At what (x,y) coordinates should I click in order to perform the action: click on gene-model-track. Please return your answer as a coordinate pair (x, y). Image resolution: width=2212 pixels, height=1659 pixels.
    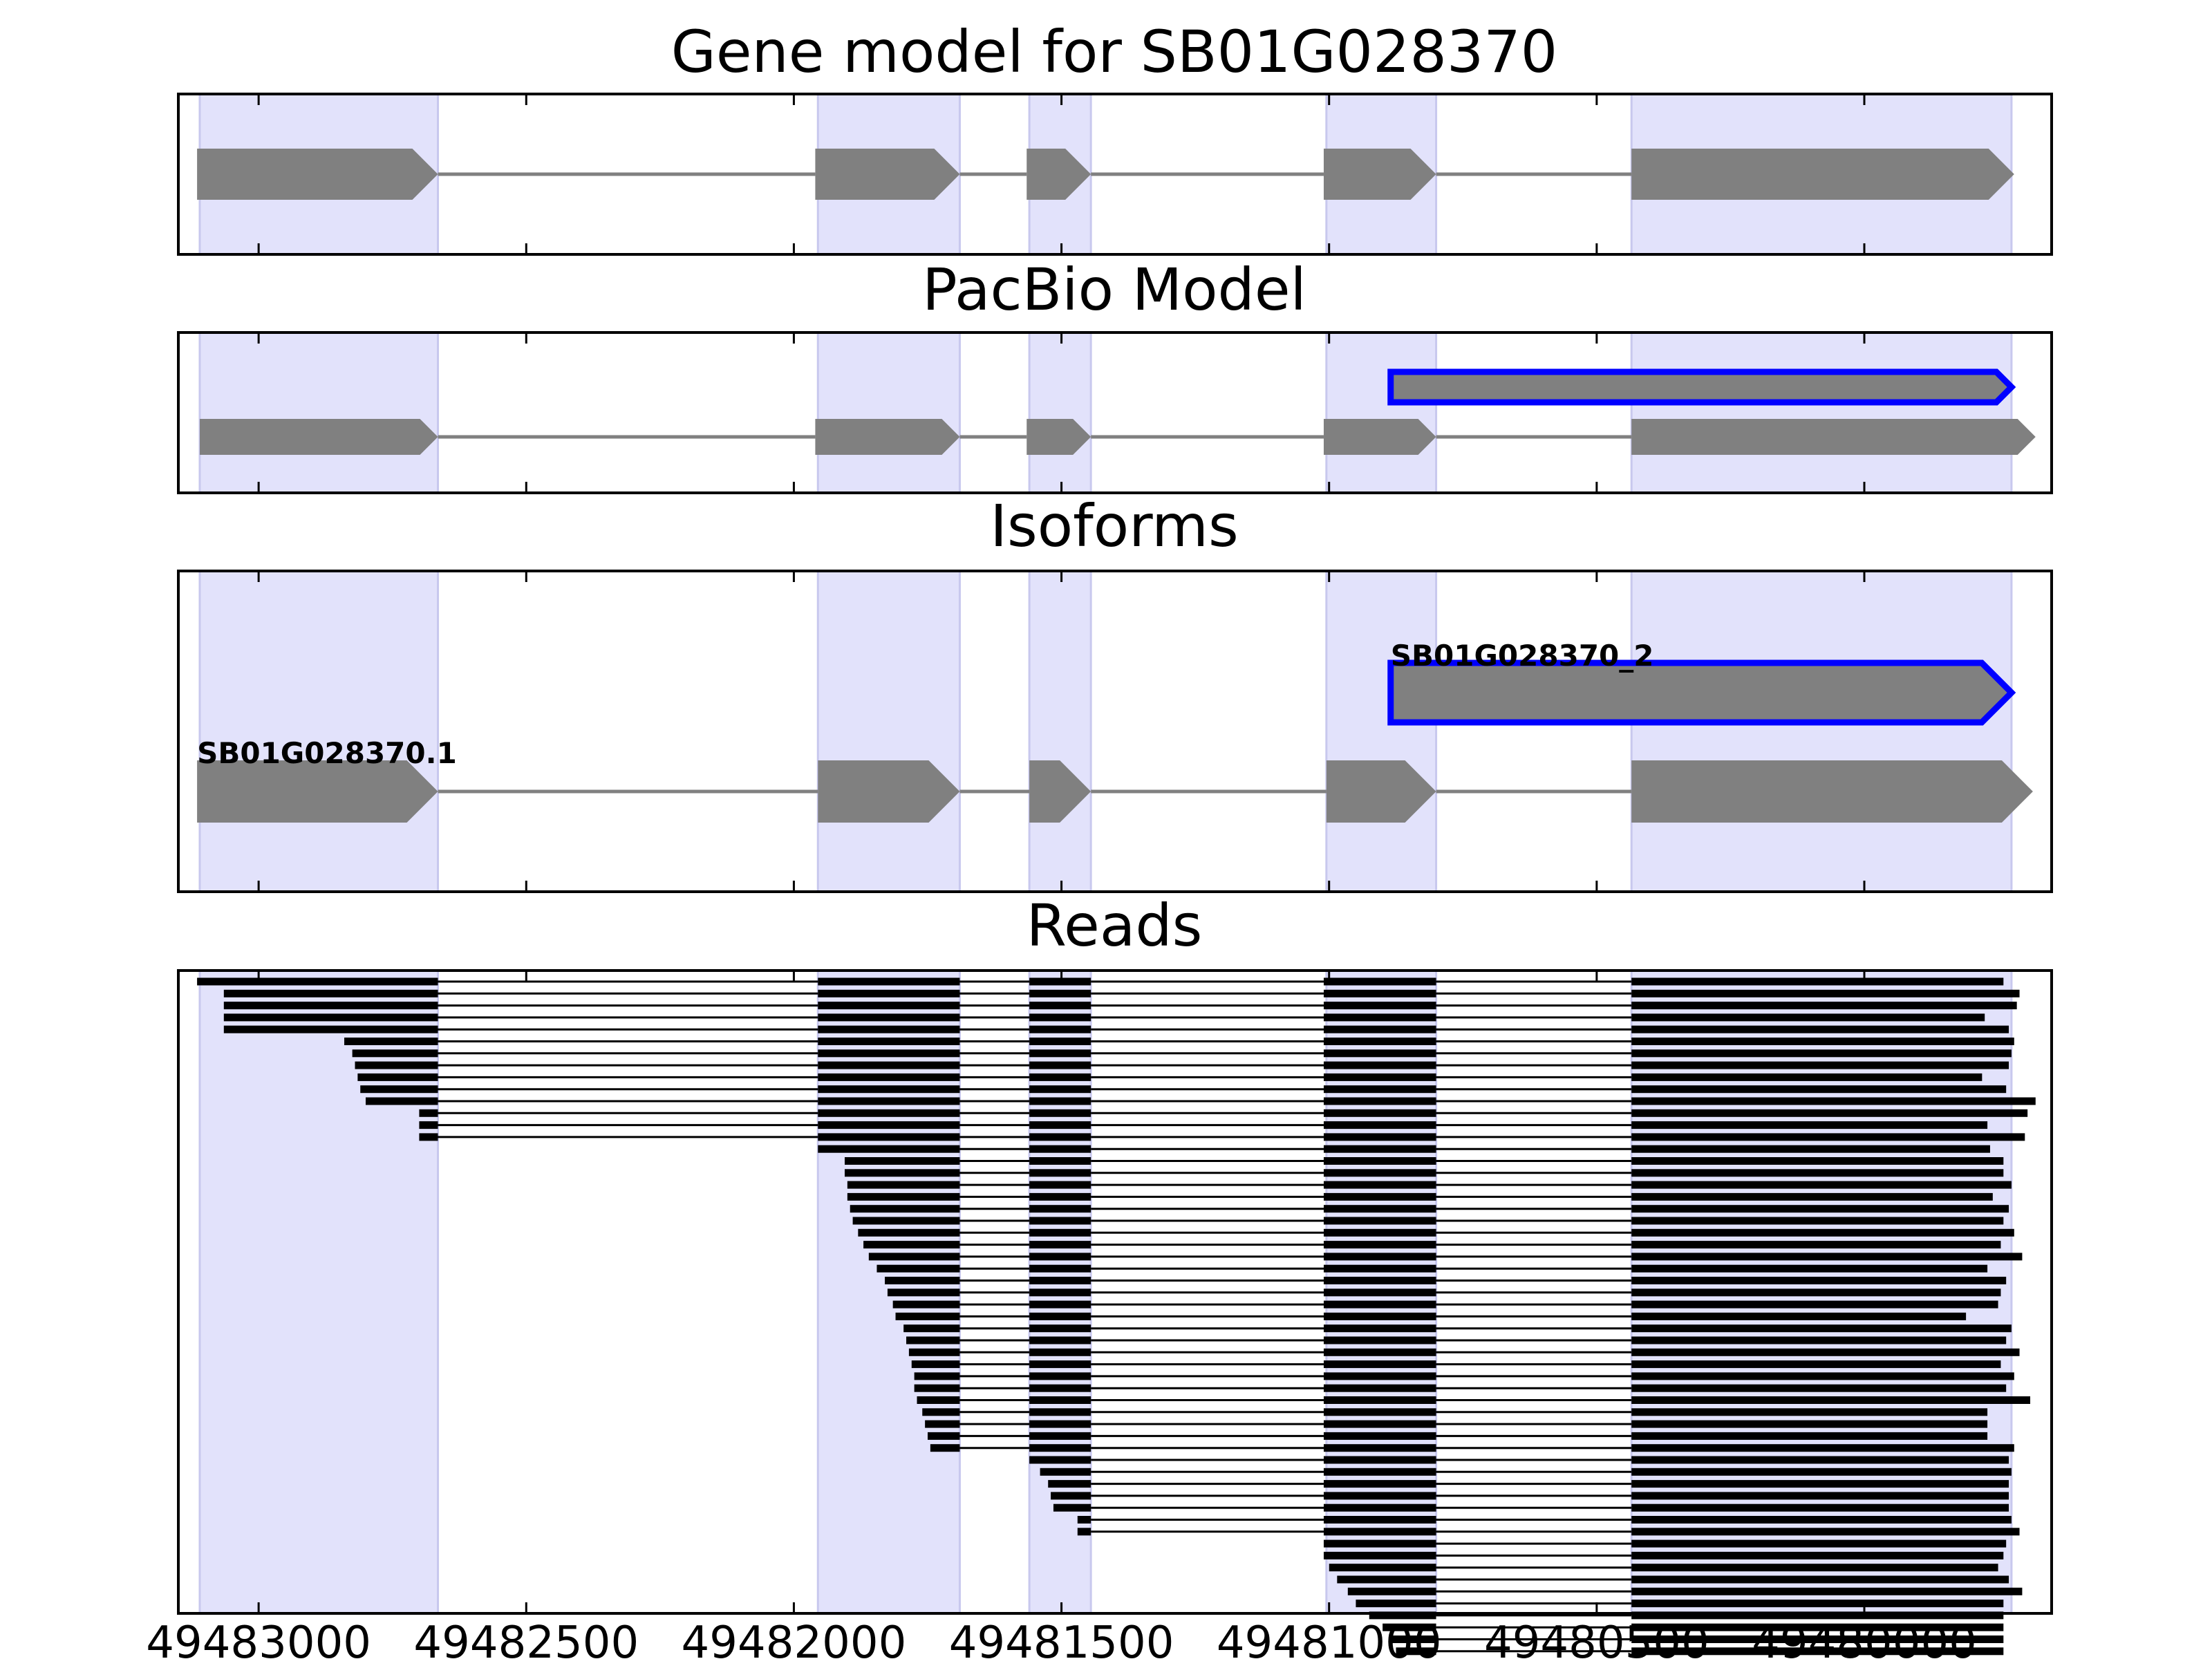
    Looking at the image, I should click on (1105, 174).